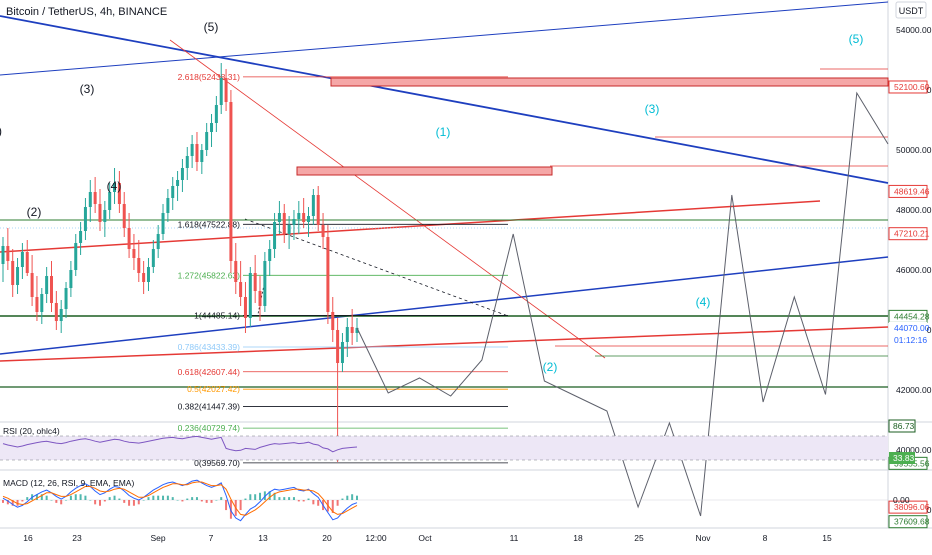  Describe the element at coordinates (86, 12) in the screenshot. I see `chart-title: Bitcoin / TetherUS, 4h, BINANCE` at that location.